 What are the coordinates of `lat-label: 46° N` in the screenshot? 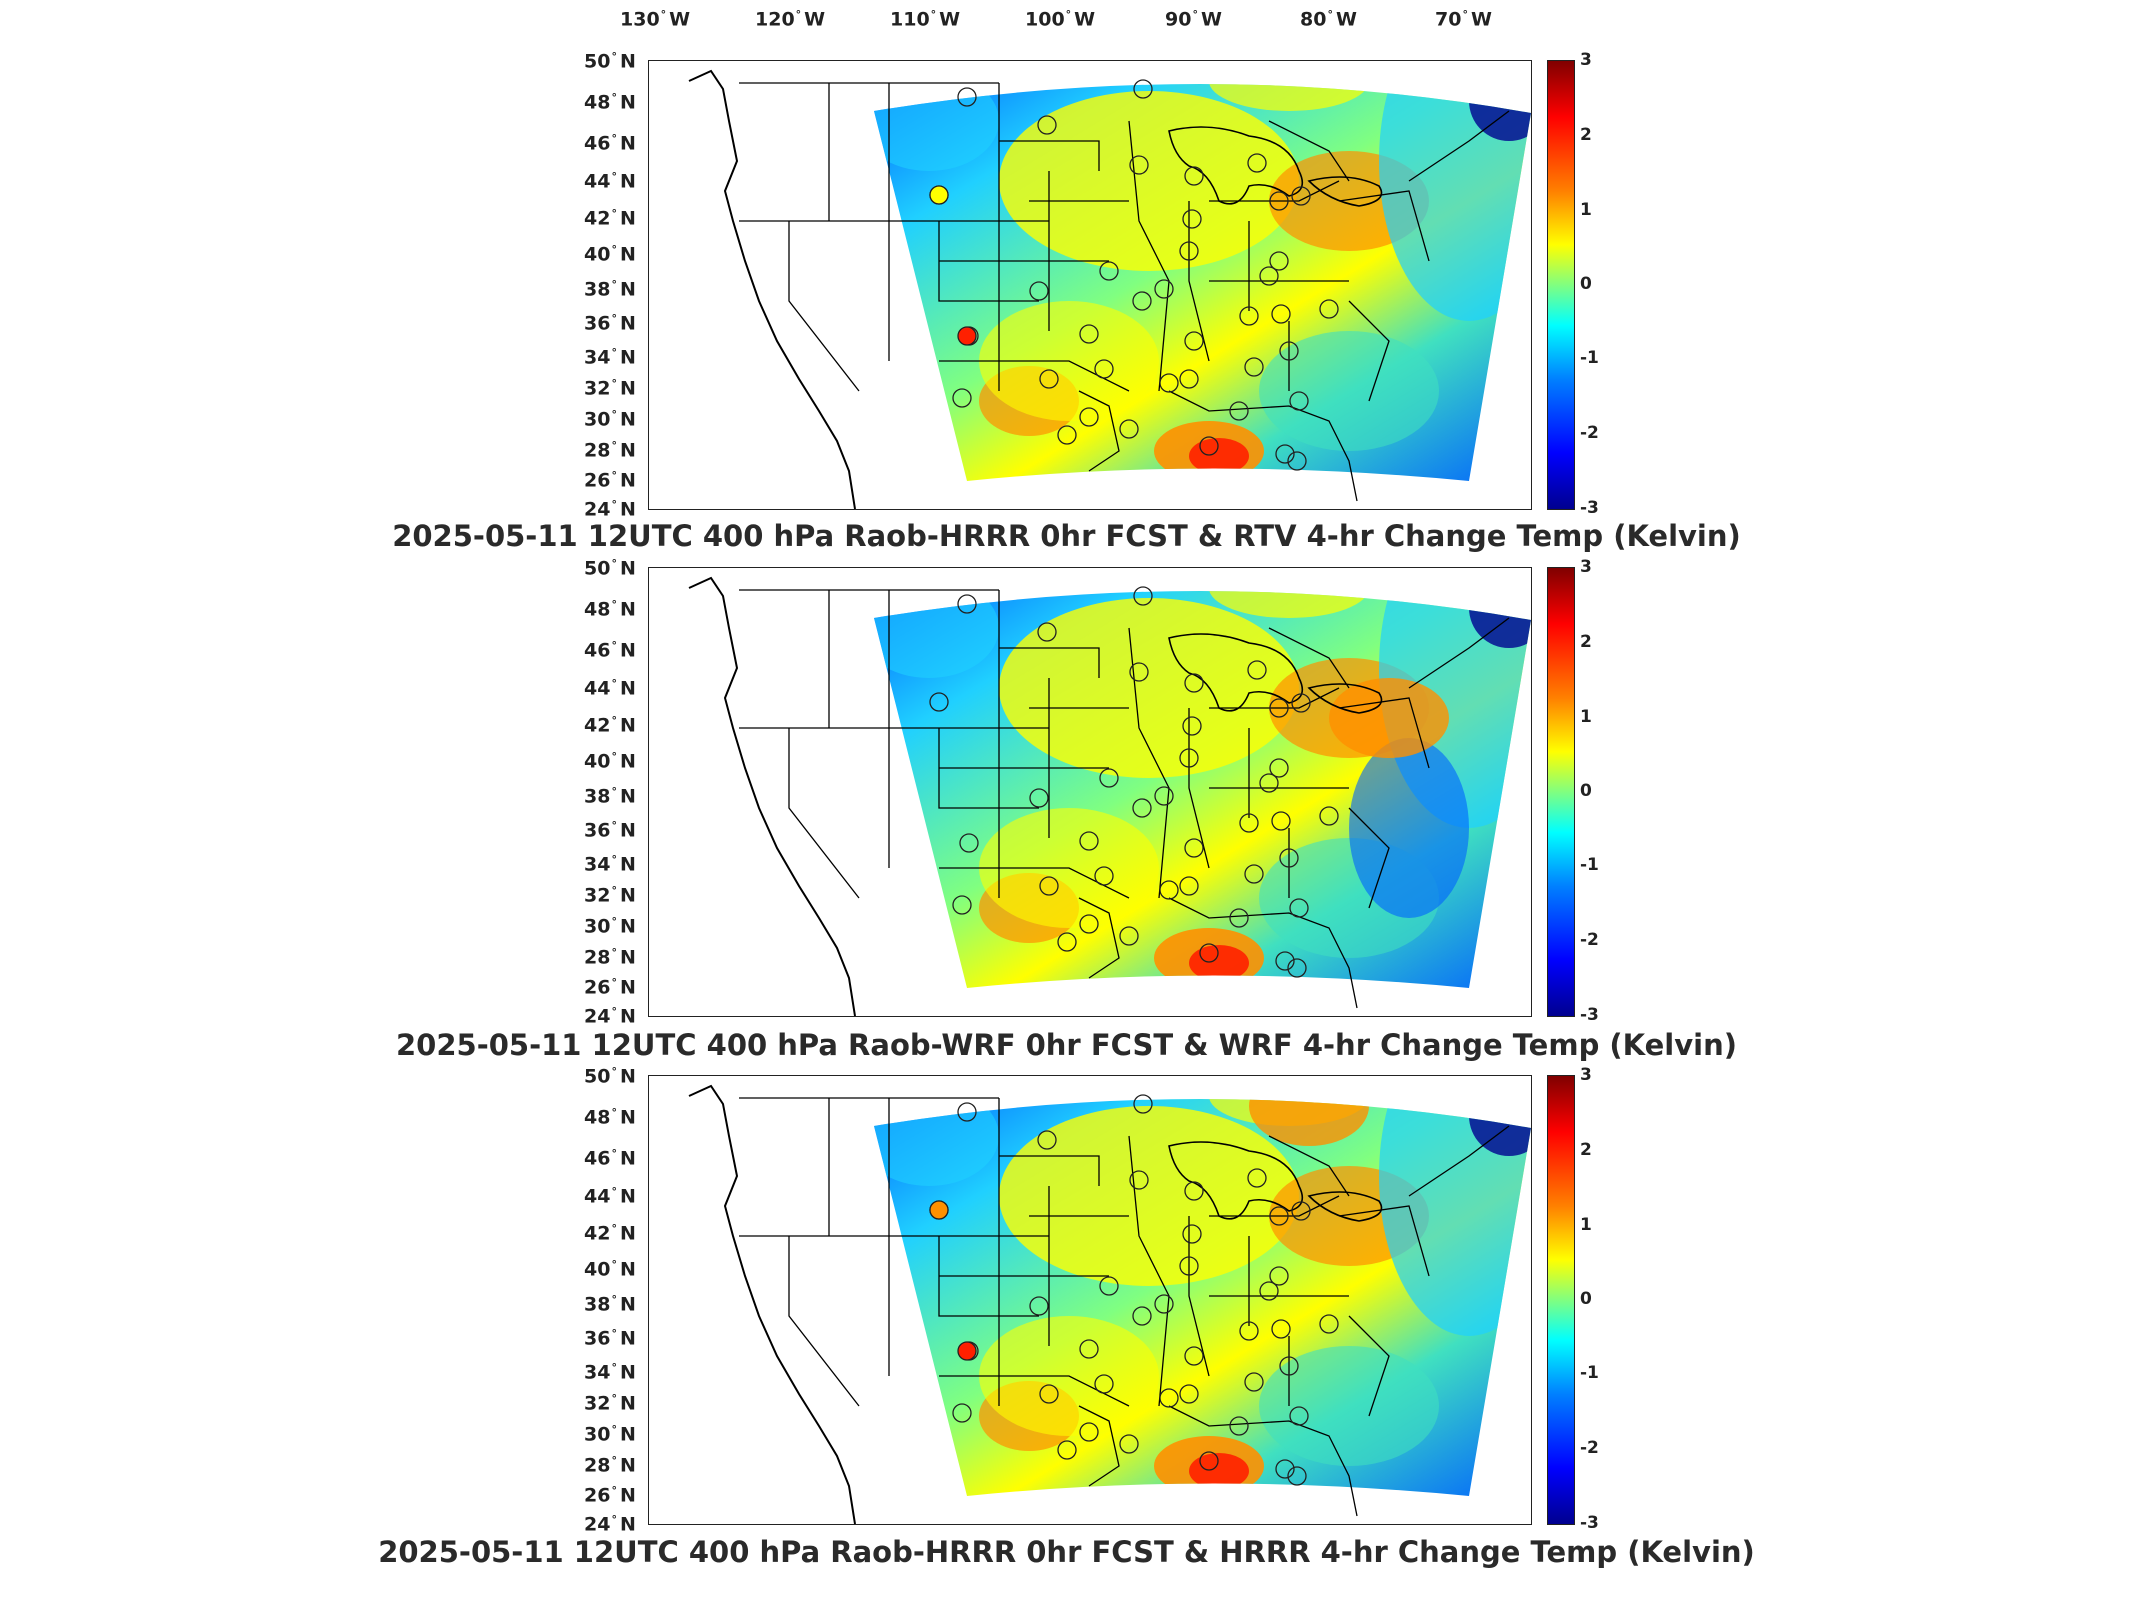 It's located at (610, 1158).